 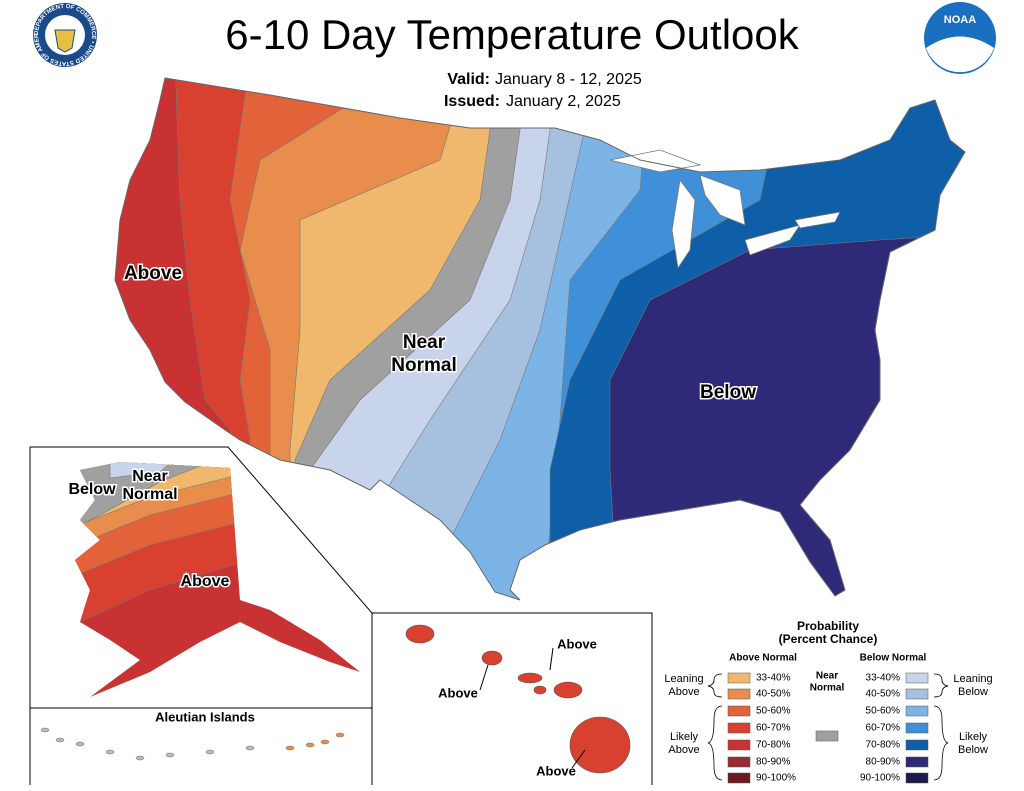 I want to click on legend-title: (Percent Chance), so click(x=828, y=639).